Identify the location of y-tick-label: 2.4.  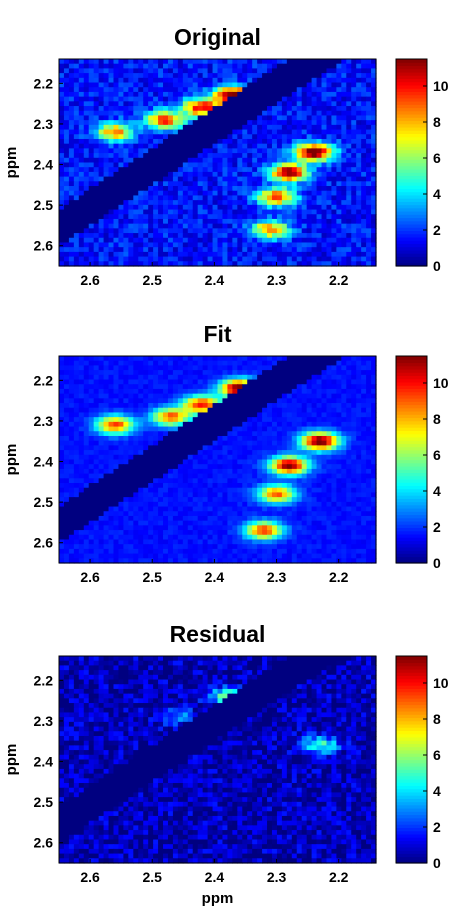
(44, 165).